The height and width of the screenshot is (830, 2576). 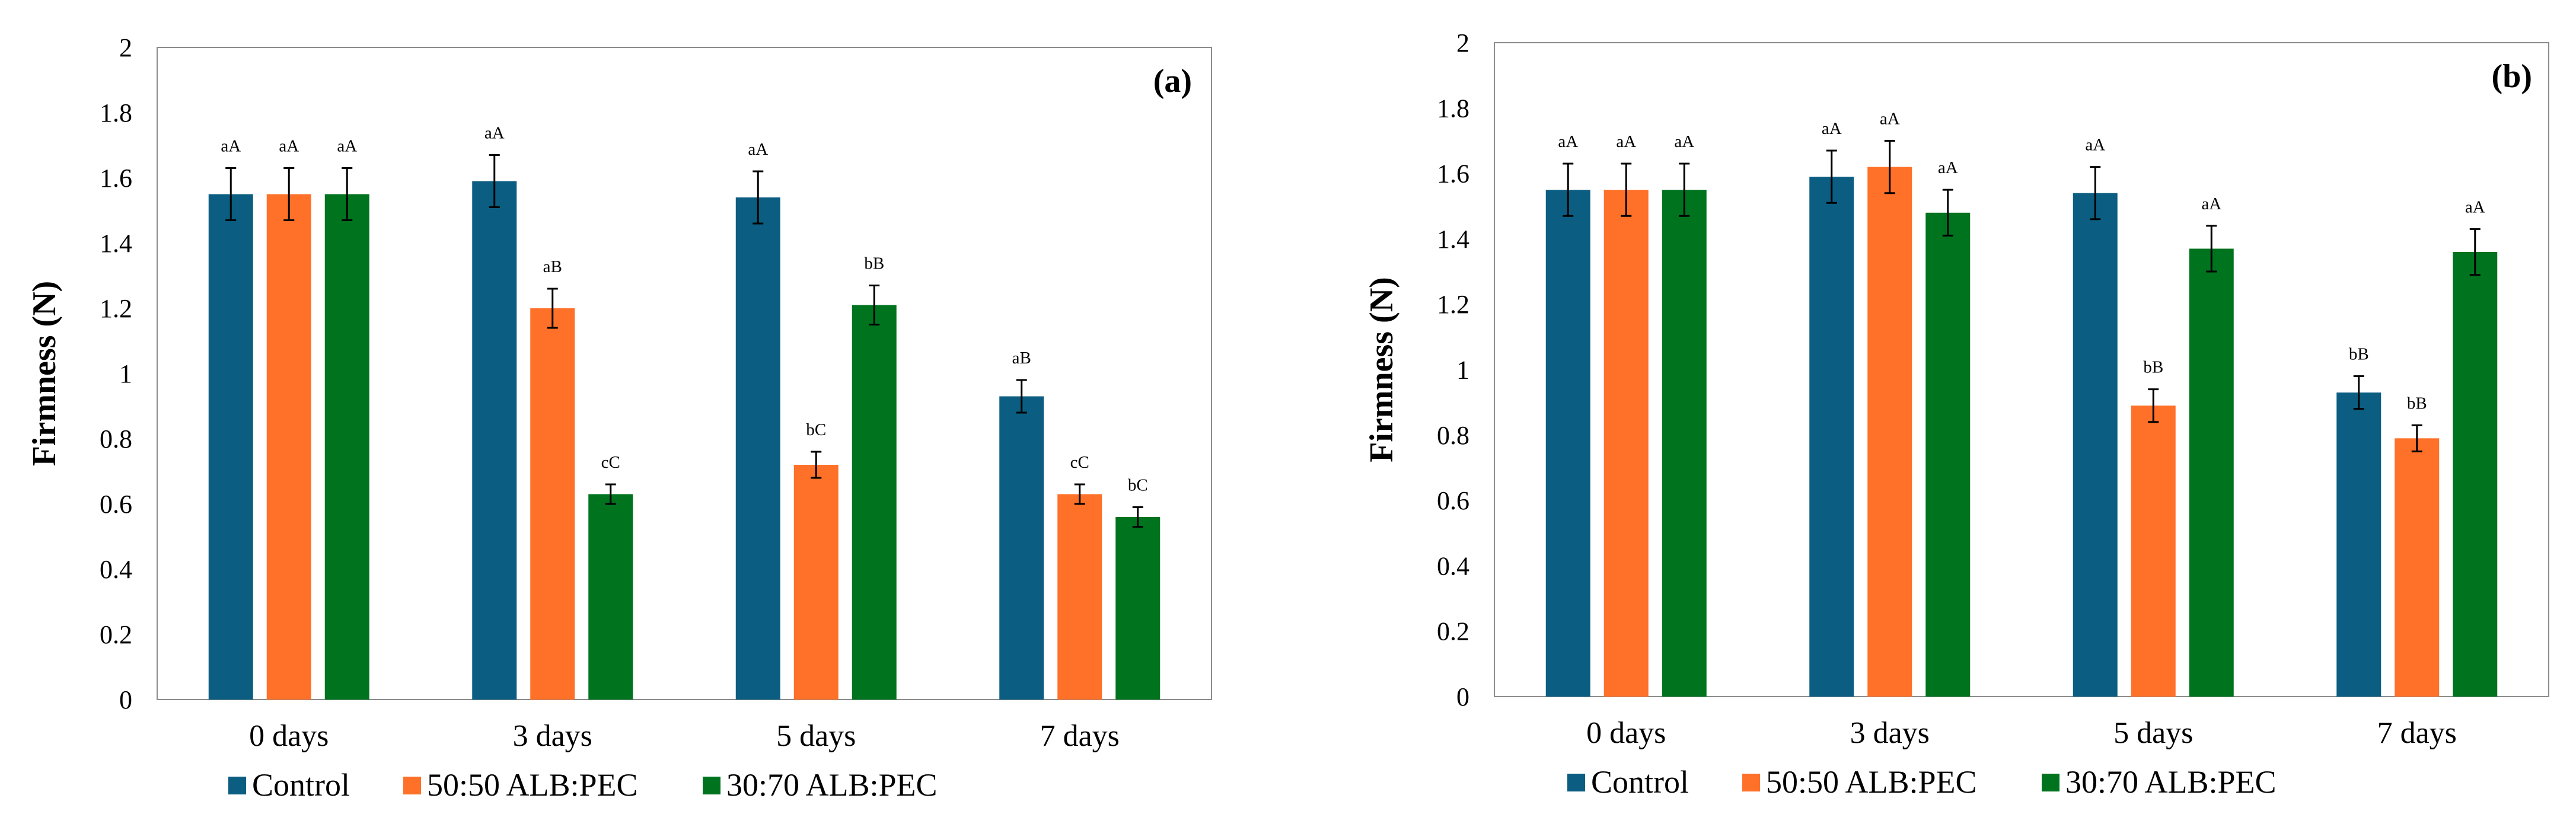 What do you see at coordinates (1172, 82) in the screenshot?
I see `panel-label: (a)` at bounding box center [1172, 82].